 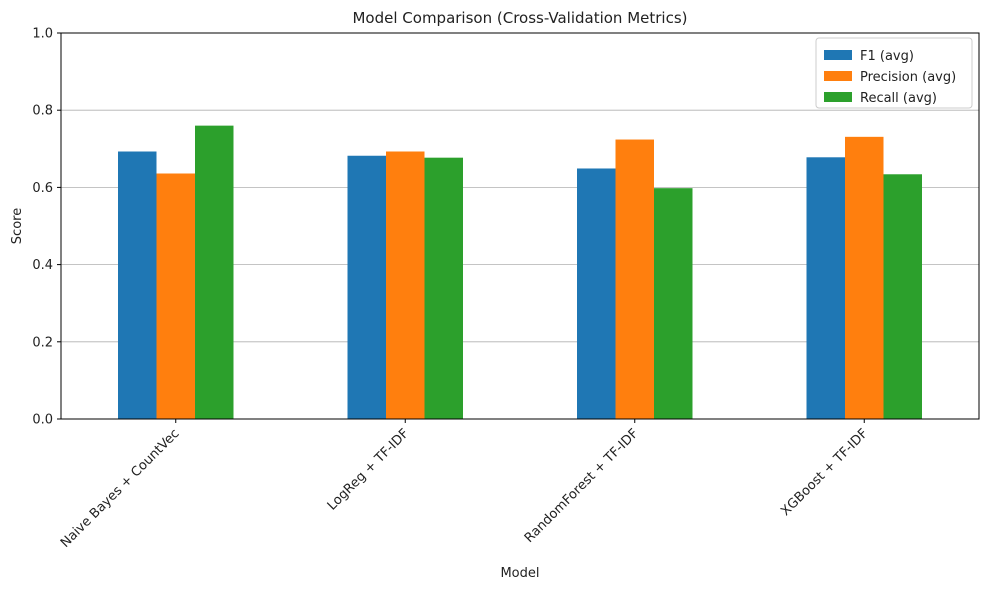 I want to click on y-tick-label: 0.8, so click(x=42, y=111).